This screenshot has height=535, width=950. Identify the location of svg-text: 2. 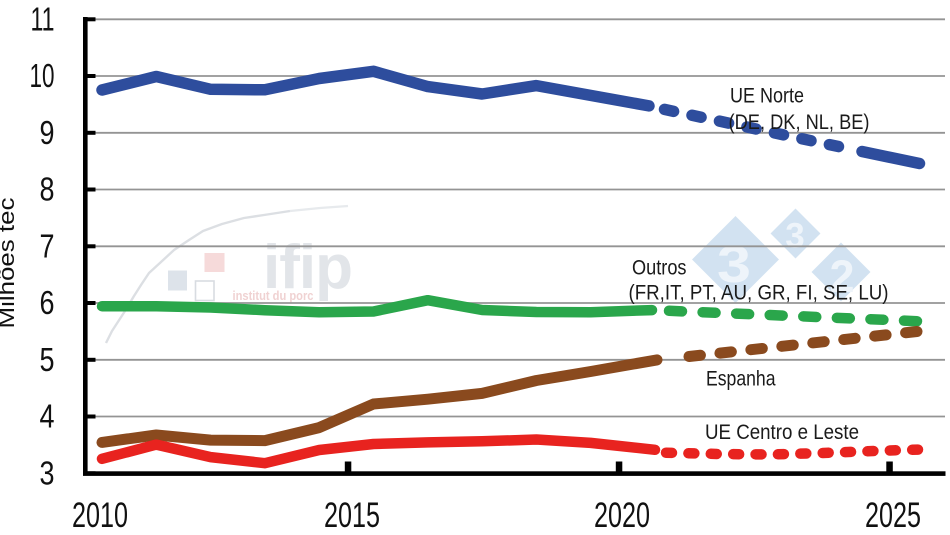
(841, 276).